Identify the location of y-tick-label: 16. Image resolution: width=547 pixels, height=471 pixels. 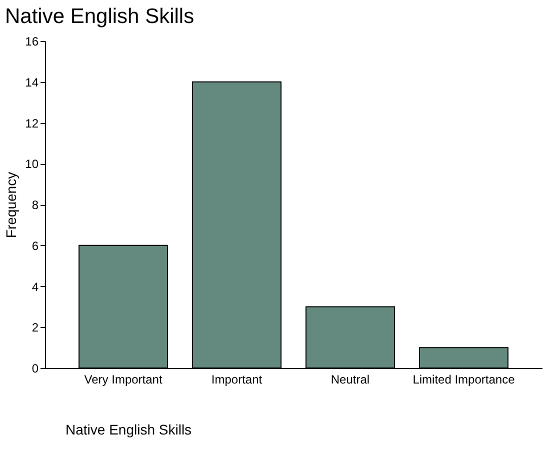
(32, 41).